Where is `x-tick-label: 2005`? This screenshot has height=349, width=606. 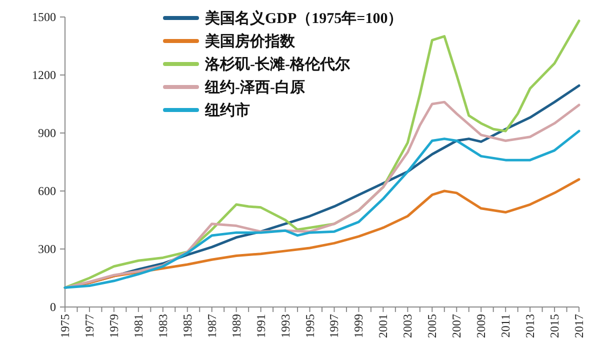
x-tick-label: 2005 is located at coordinates (432, 326).